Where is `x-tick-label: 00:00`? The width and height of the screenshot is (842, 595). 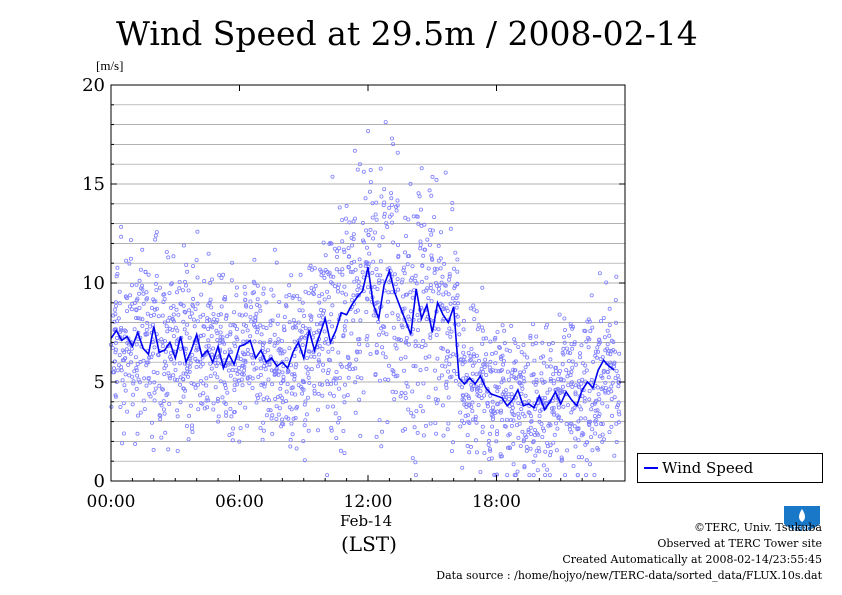 x-tick-label: 00:00 is located at coordinates (111, 502).